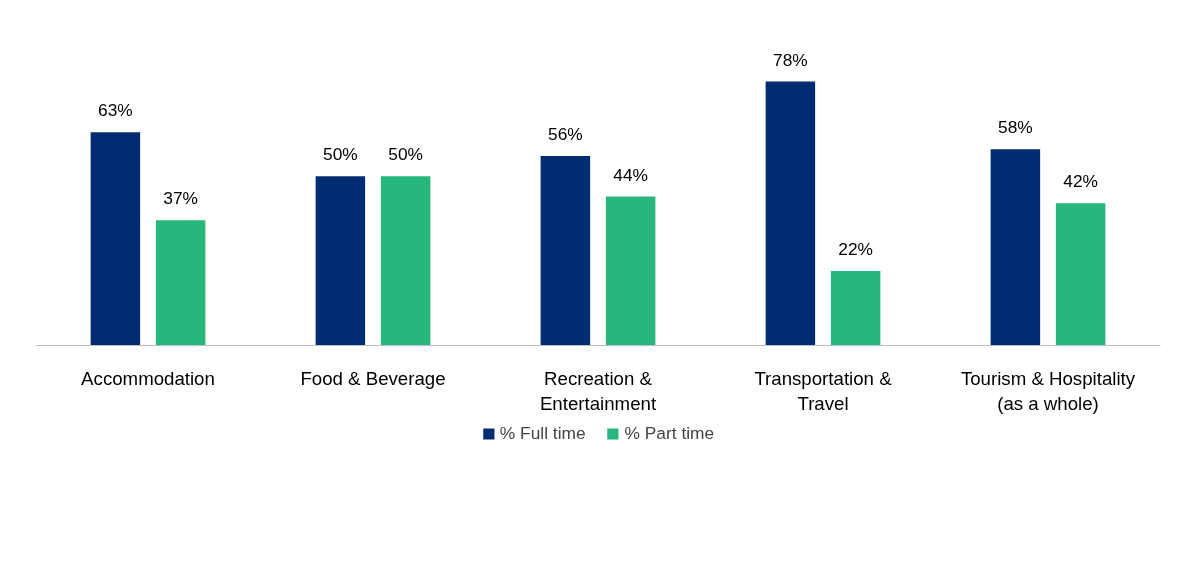 The image size is (1193, 565). What do you see at coordinates (790, 59) in the screenshot?
I see `data-label: 78%` at bounding box center [790, 59].